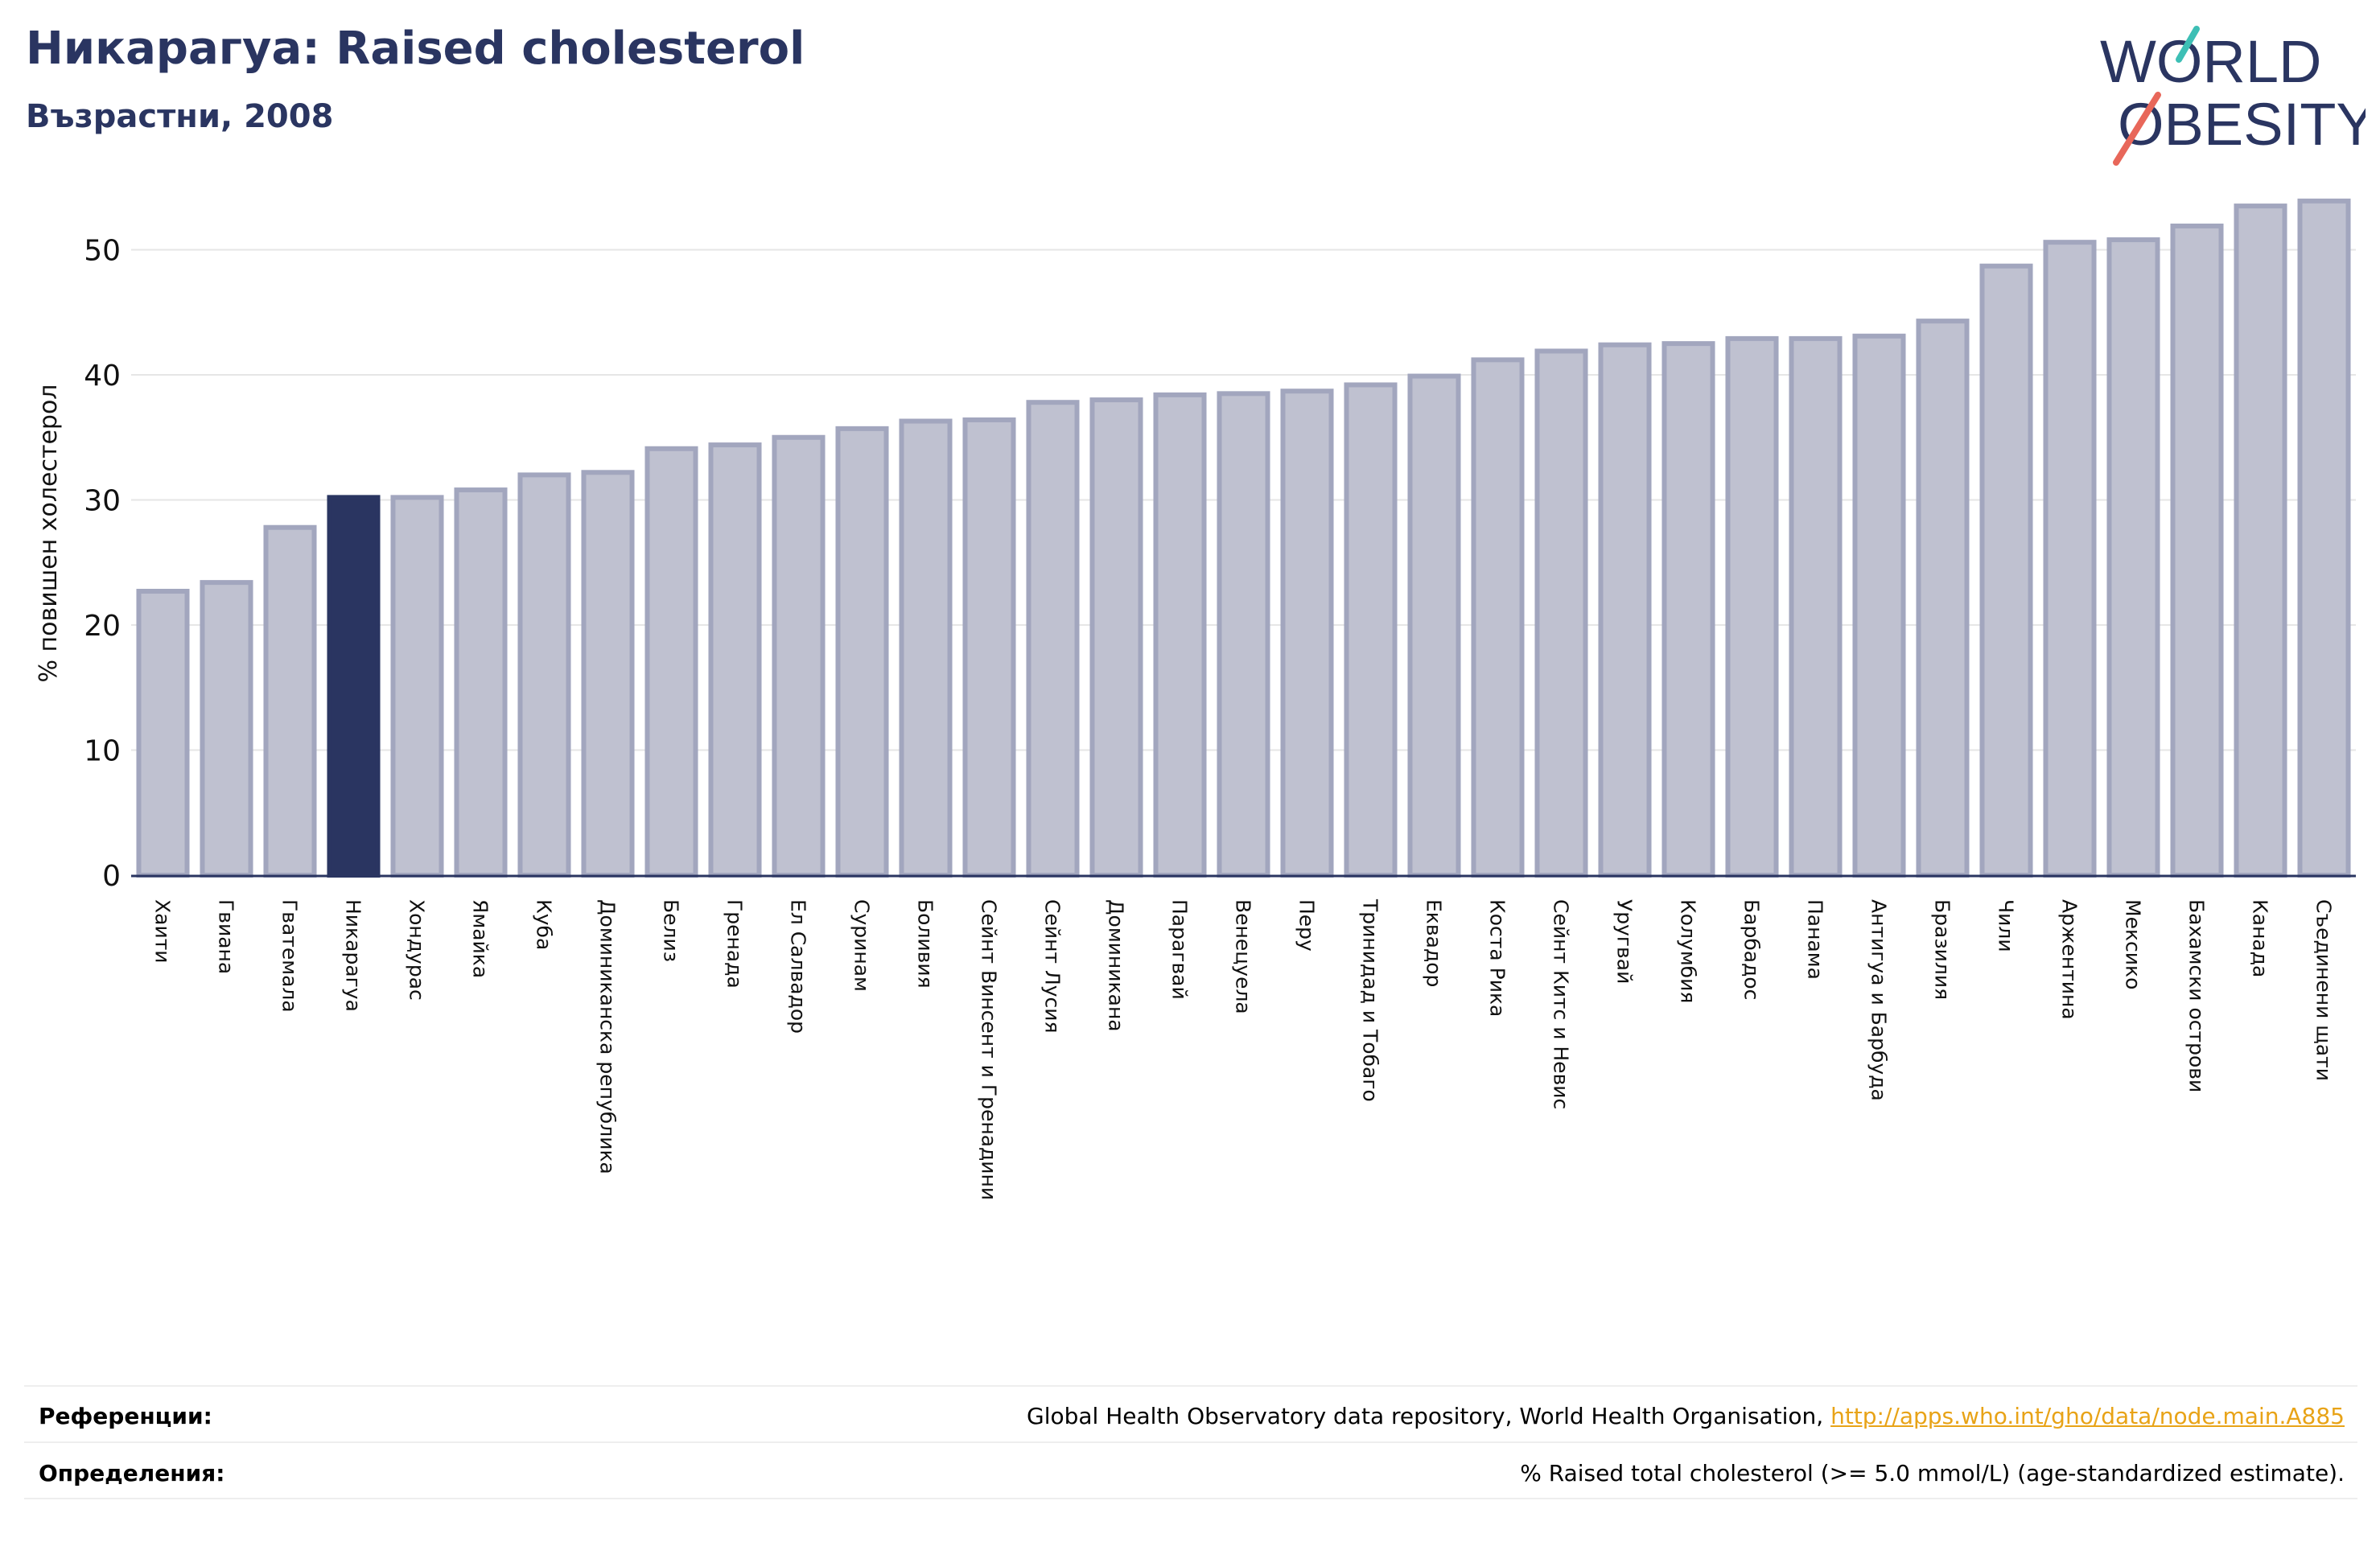 The height and width of the screenshot is (1542, 2380). I want to click on logo-slash-teal, so click(2188, 44).